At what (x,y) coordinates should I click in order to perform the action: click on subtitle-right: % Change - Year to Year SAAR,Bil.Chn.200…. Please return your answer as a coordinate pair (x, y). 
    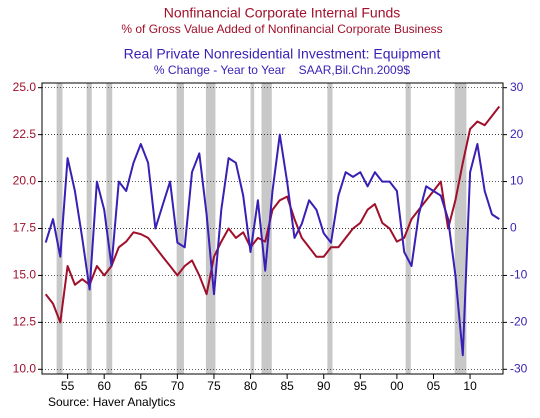
    Looking at the image, I should click on (282, 70).